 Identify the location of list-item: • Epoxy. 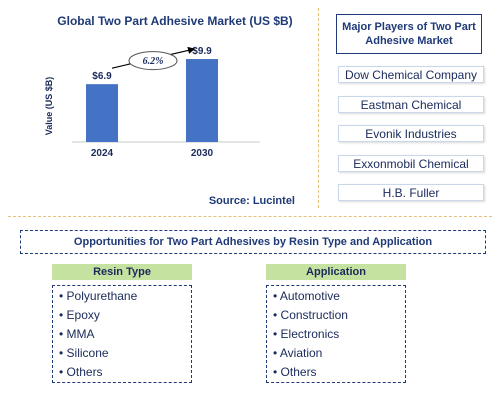
(79, 315).